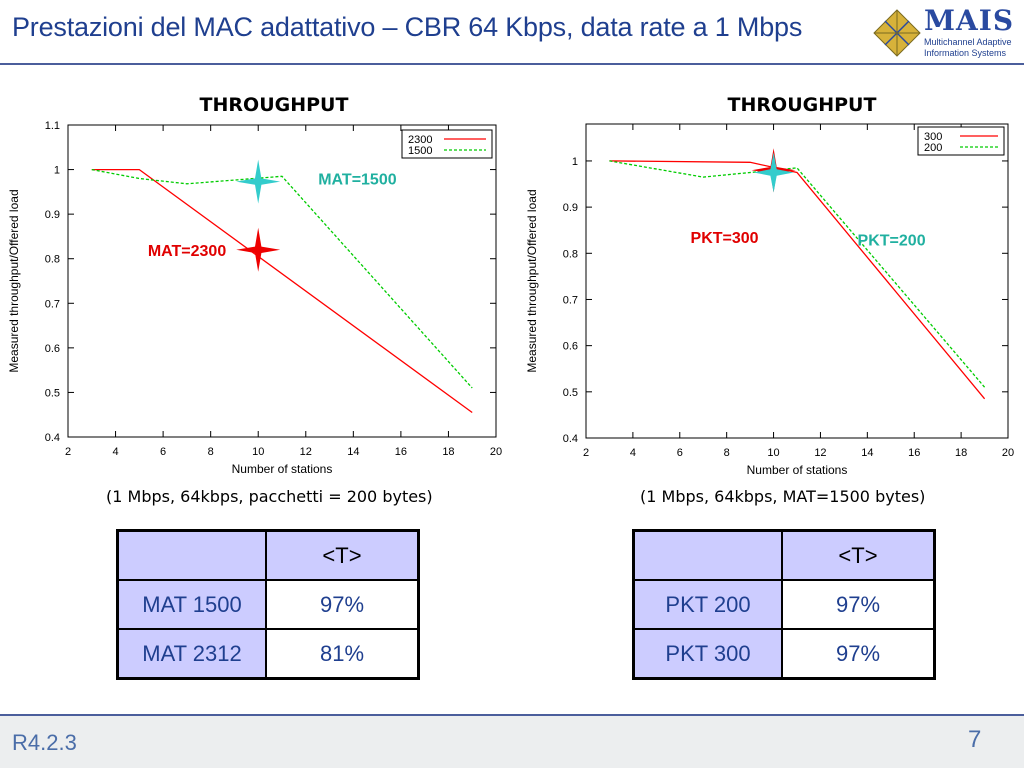 This screenshot has width=1024, height=768. I want to click on footer: R4.2.3 7, so click(512, 741).